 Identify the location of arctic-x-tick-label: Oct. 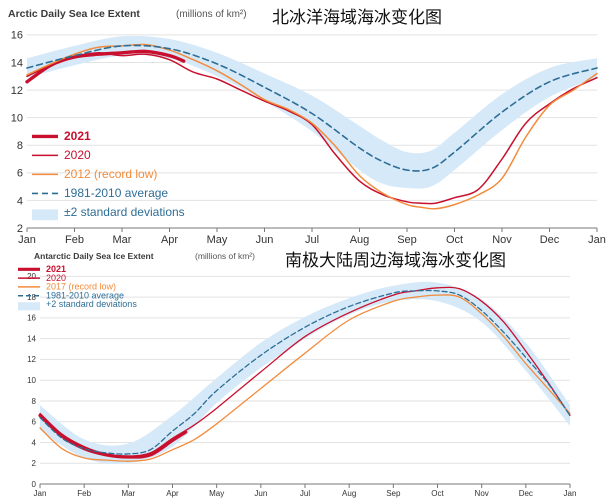
(454, 240).